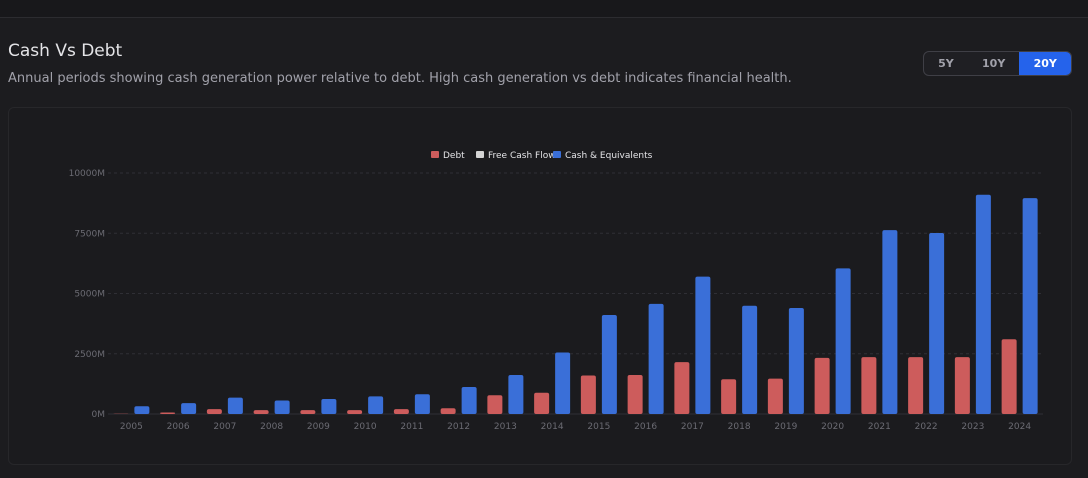  What do you see at coordinates (983, 304) in the screenshot?
I see `bar-cash-2023` at bounding box center [983, 304].